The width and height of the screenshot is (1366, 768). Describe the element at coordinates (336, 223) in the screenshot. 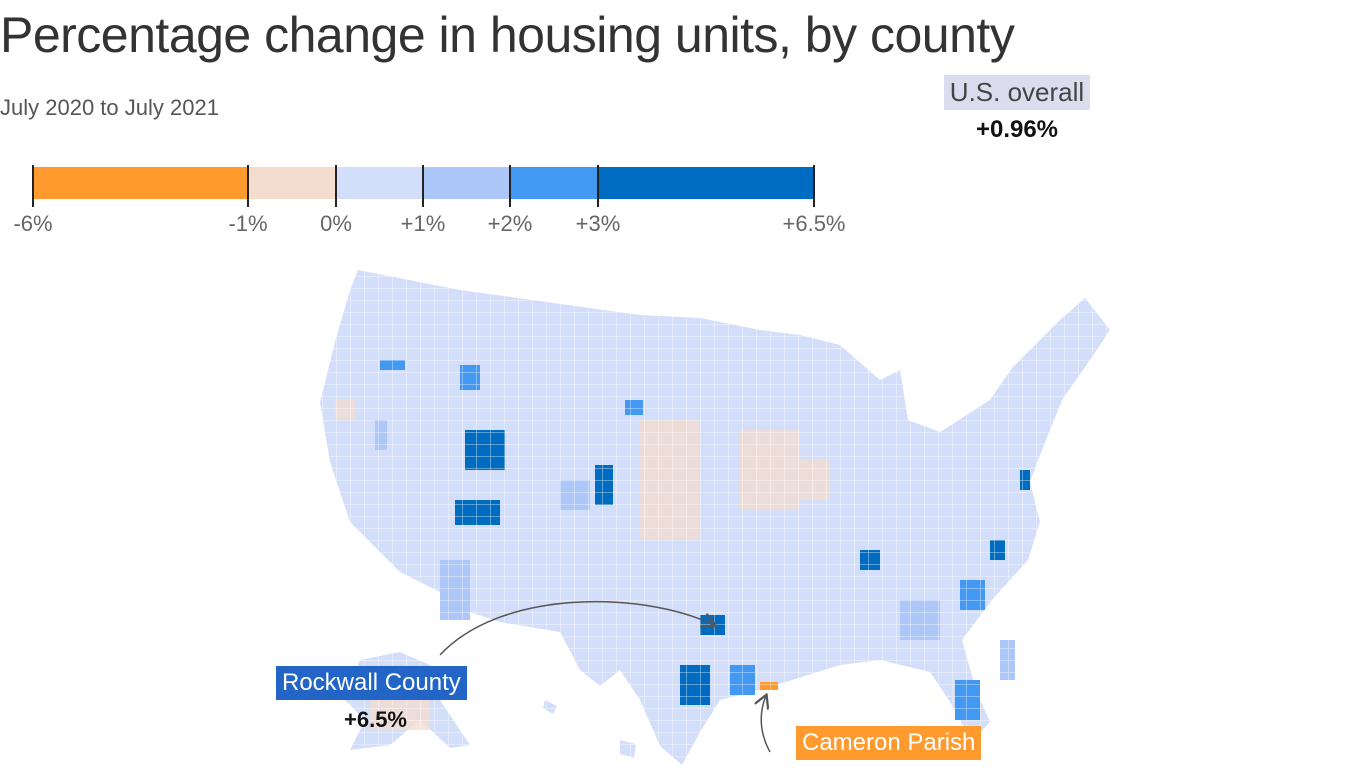

I see `legend-tick-label: 0%` at that location.